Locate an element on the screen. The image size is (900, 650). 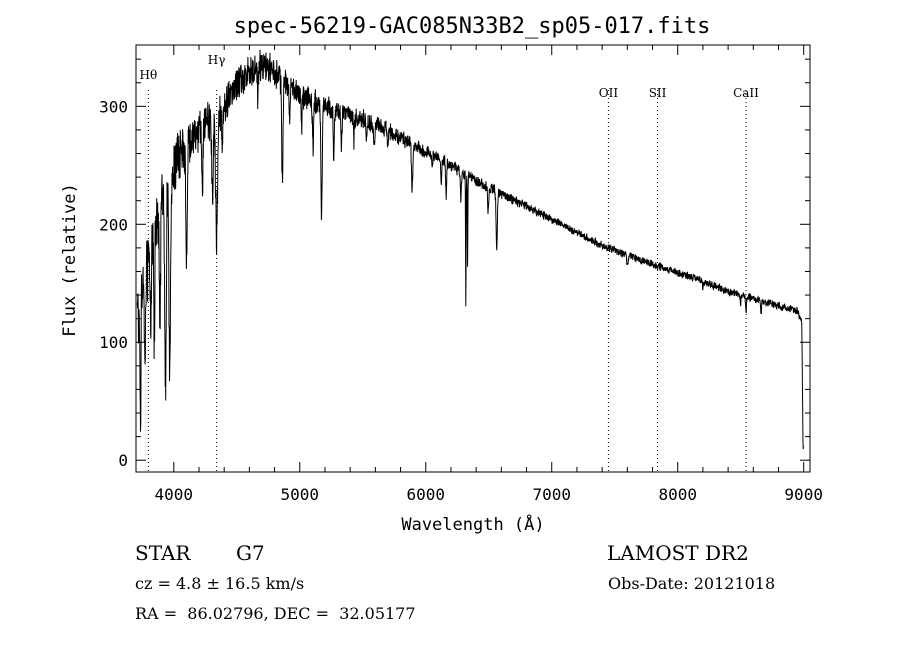
x-axis-label: Wavelength (Å) is located at coordinates (472, 524).